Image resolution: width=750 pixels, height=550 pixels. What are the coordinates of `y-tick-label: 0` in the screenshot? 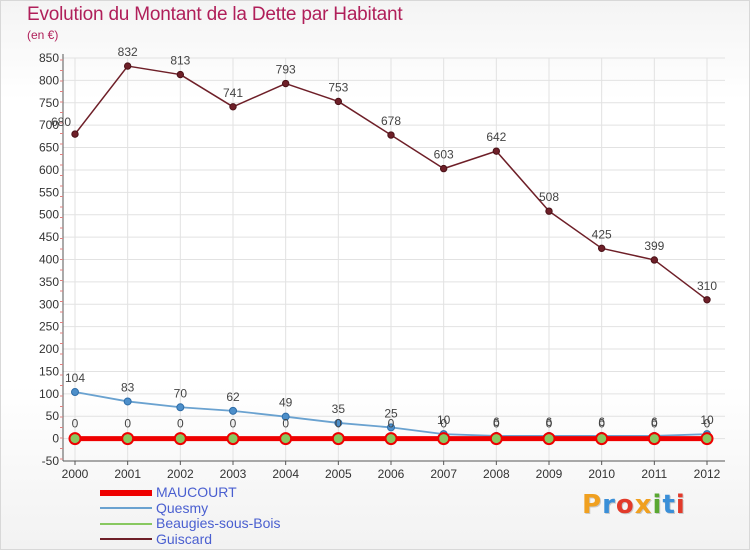 It's located at (55, 439).